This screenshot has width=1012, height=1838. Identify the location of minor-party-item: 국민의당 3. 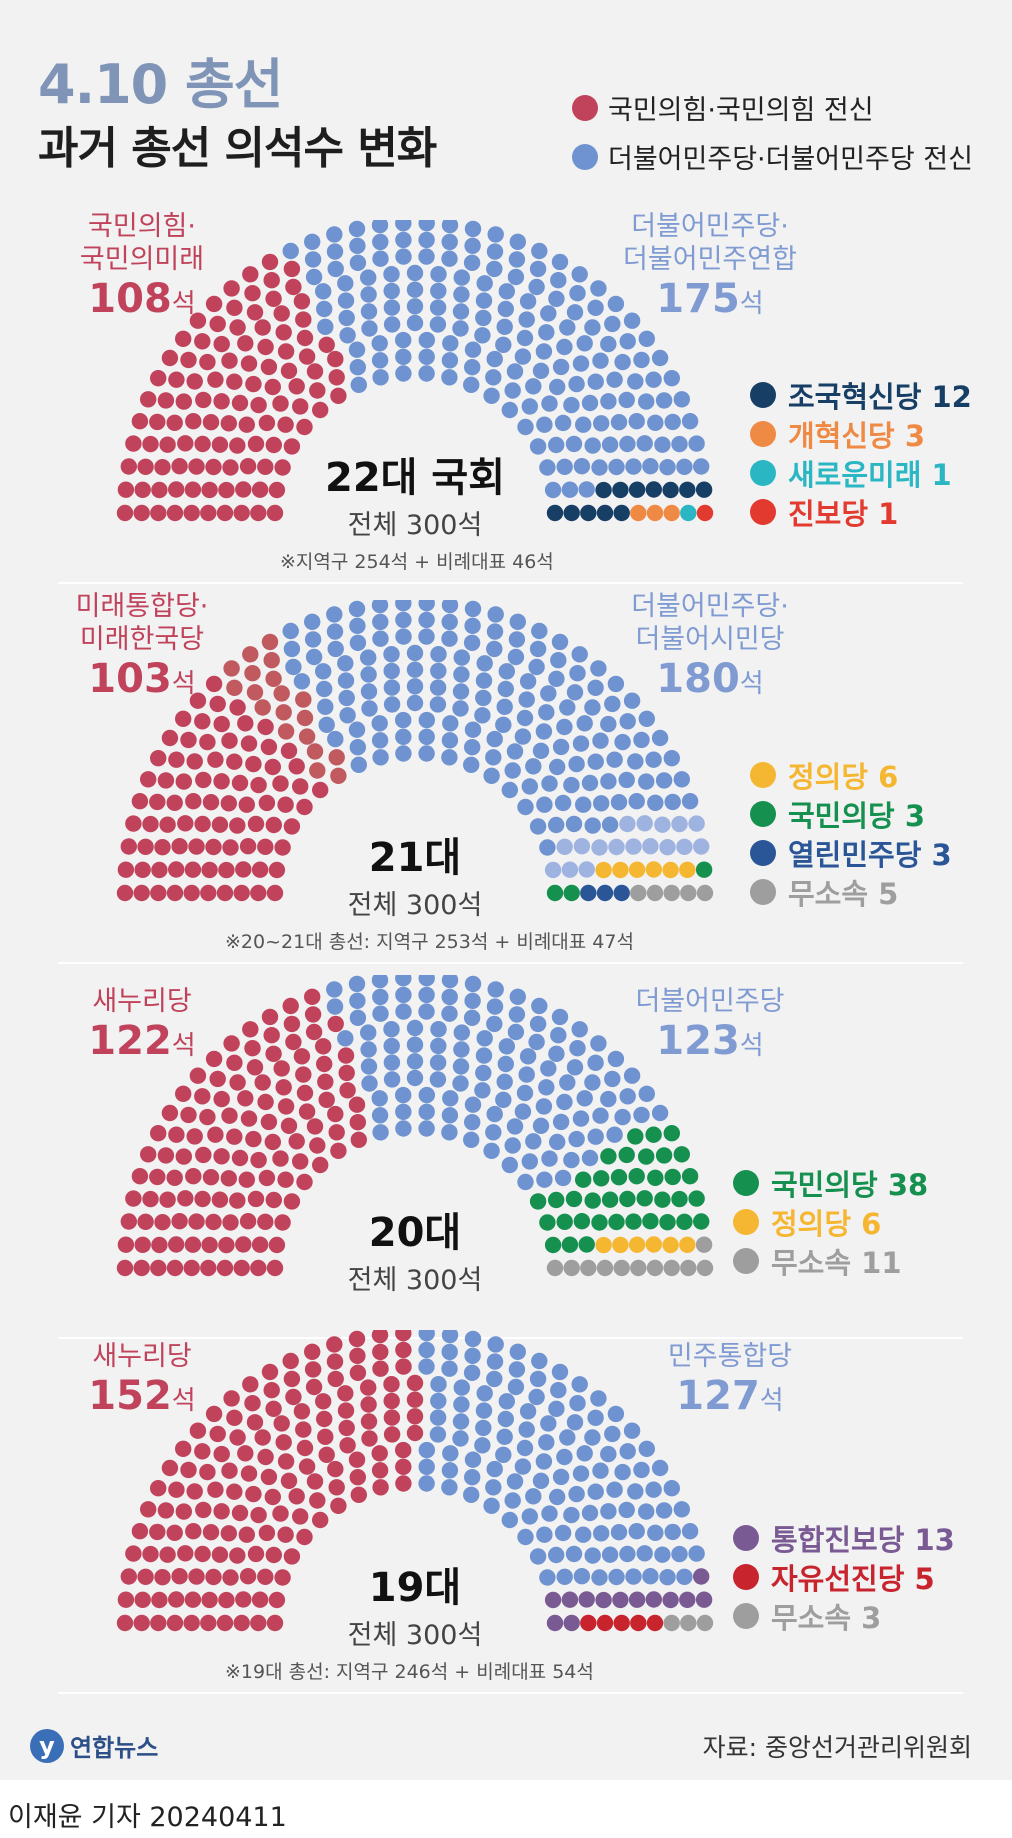
(851, 813).